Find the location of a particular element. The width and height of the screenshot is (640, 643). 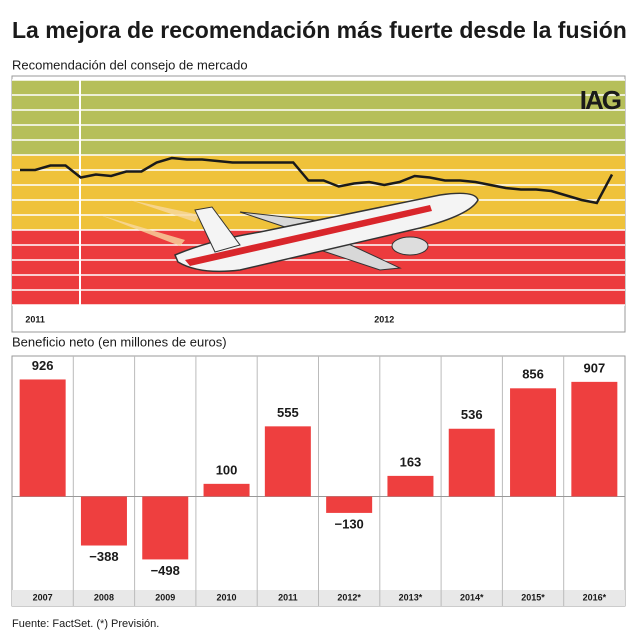

plane-illustration is located at coordinates (289, 232).